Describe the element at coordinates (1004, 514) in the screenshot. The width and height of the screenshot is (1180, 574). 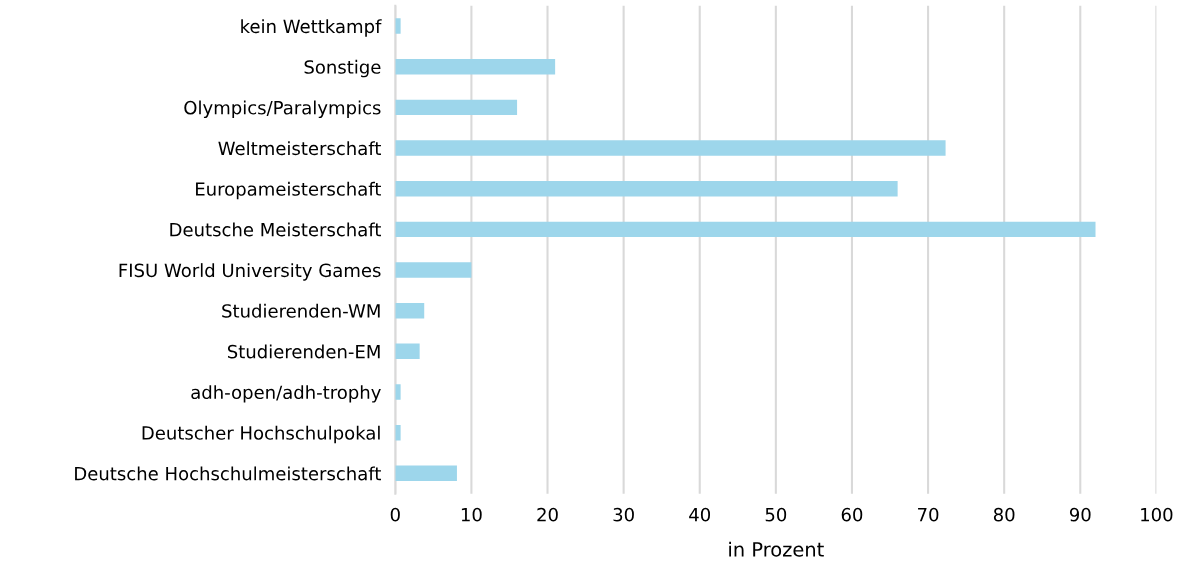
I see `x-tick-label: 80` at that location.